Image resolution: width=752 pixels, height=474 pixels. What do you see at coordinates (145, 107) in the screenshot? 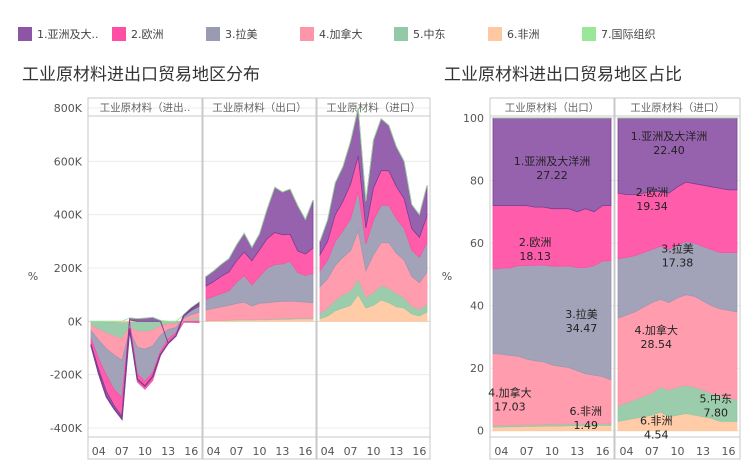
I see `panel-header: 工业原材料（进出..` at bounding box center [145, 107].